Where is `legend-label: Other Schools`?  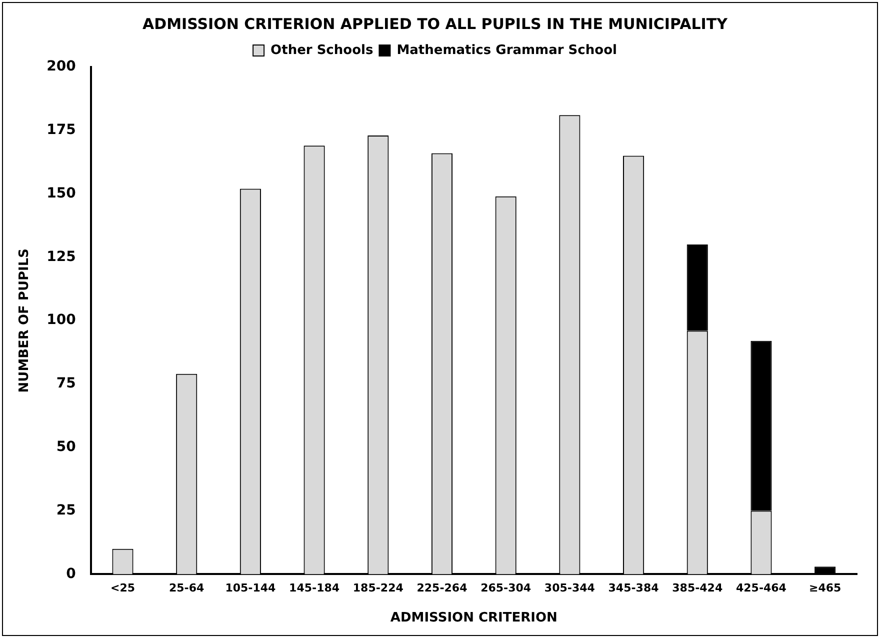
legend-label: Other Schools is located at coordinates (322, 50).